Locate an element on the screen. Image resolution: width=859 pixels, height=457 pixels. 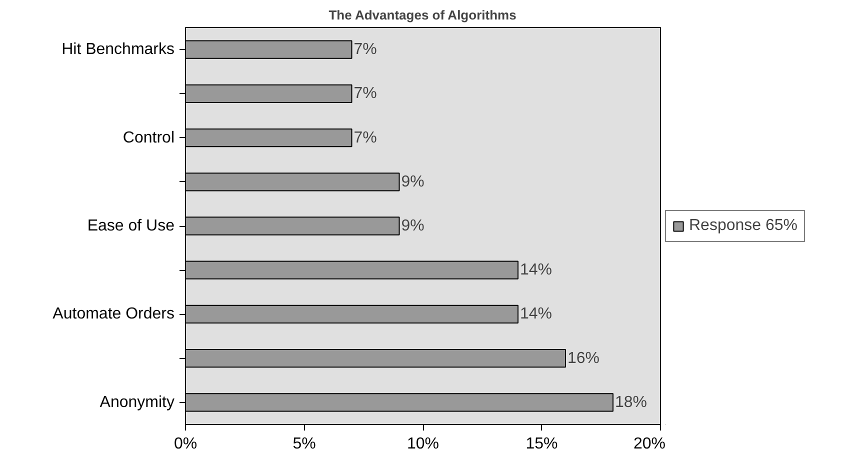
data-label: 18% is located at coordinates (631, 402).